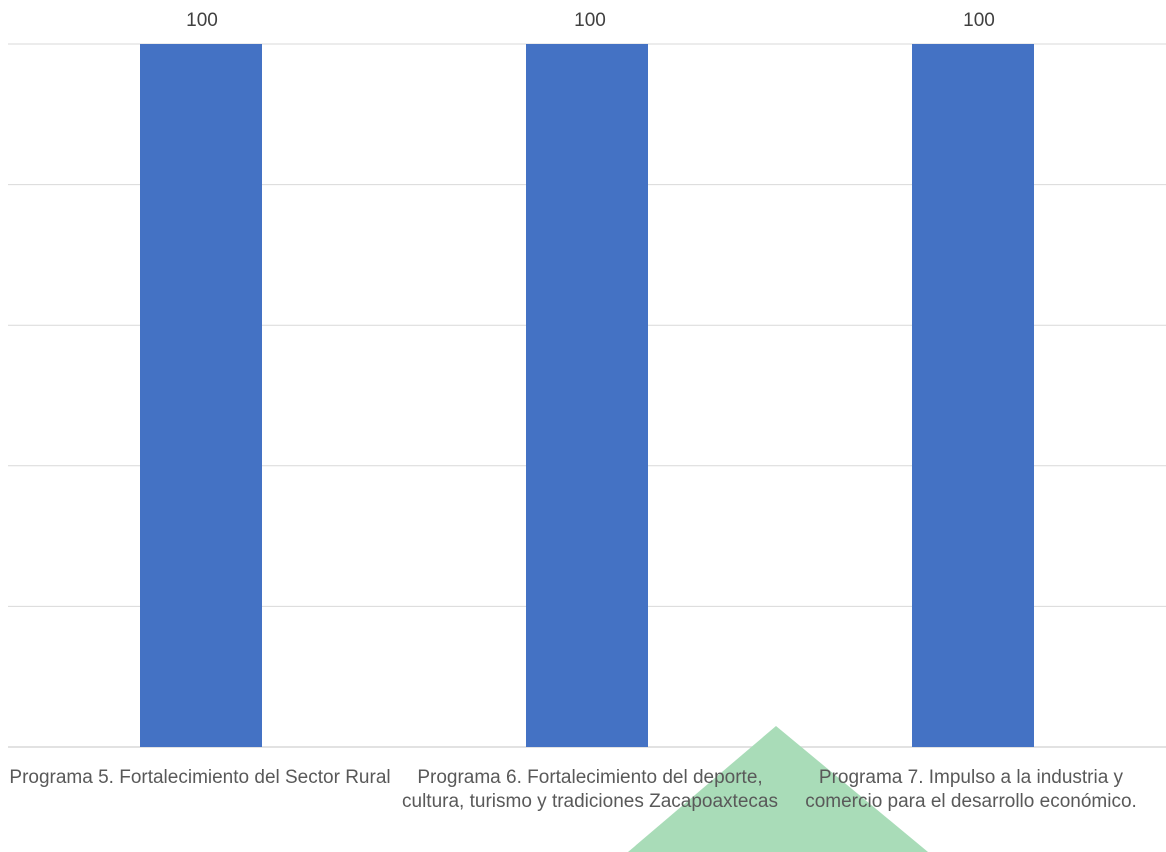 The height and width of the screenshot is (852, 1166). I want to click on data-label-1: 100, so click(202, 20).